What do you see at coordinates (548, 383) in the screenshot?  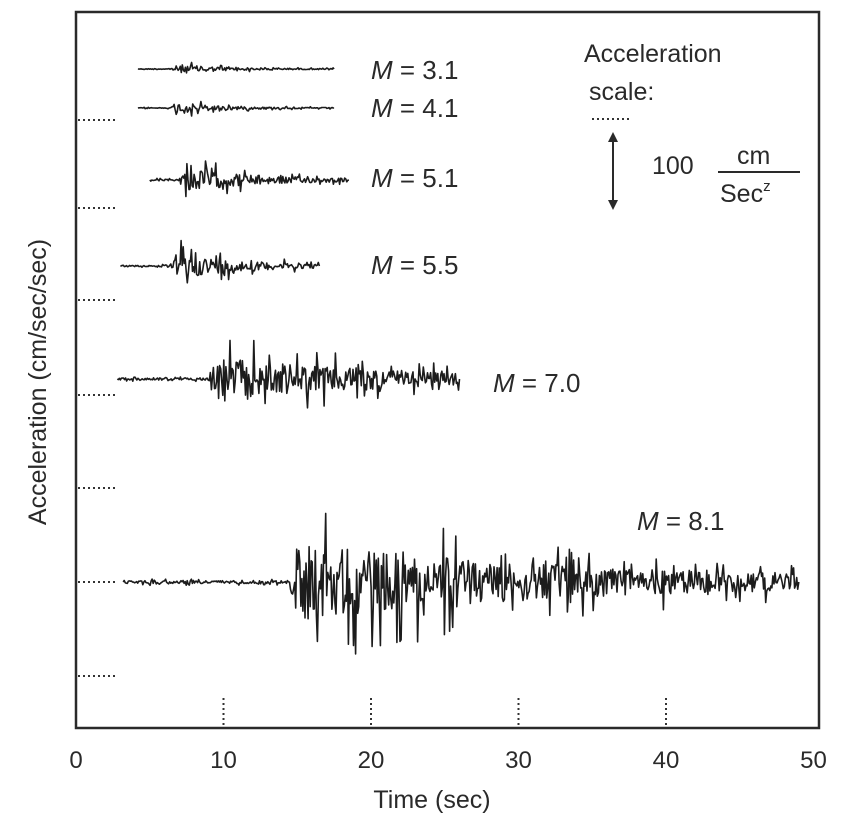 I see `magnitude-value: = 7.0` at bounding box center [548, 383].